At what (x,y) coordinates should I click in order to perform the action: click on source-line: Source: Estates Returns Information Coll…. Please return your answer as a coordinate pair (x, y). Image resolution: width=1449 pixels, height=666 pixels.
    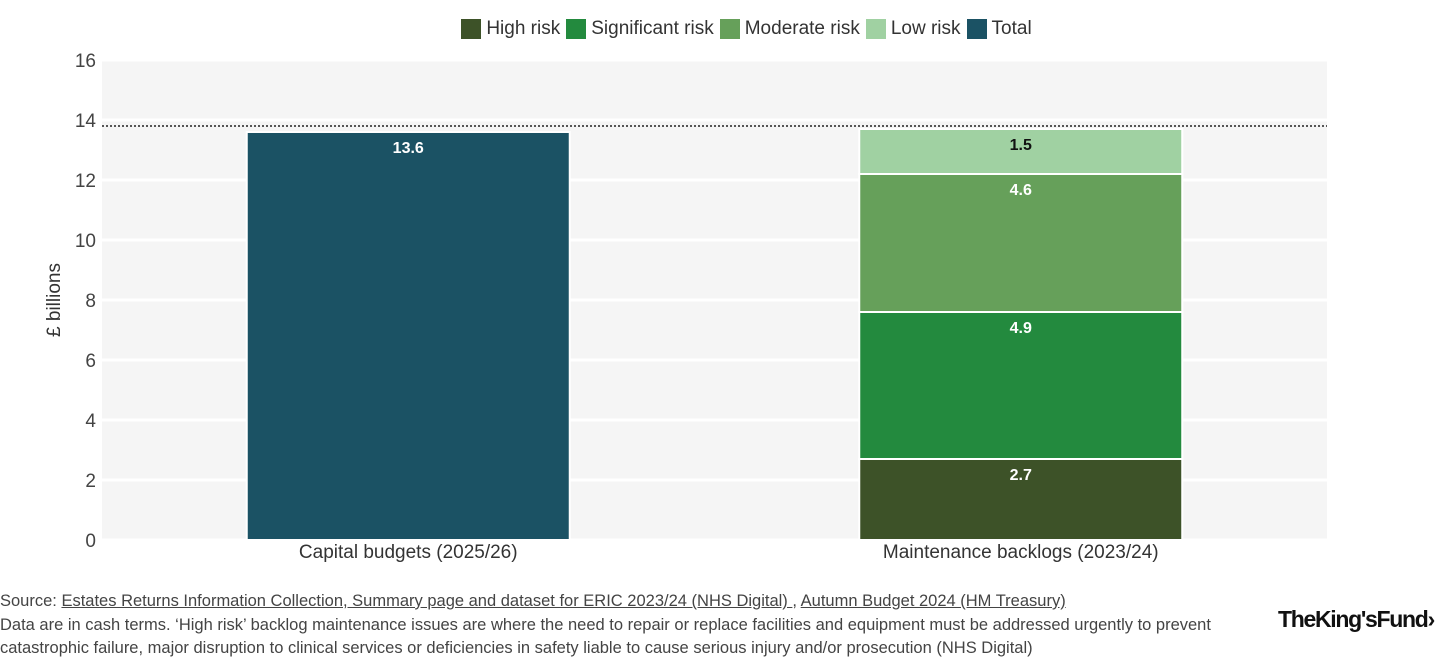
    Looking at the image, I should click on (605, 602).